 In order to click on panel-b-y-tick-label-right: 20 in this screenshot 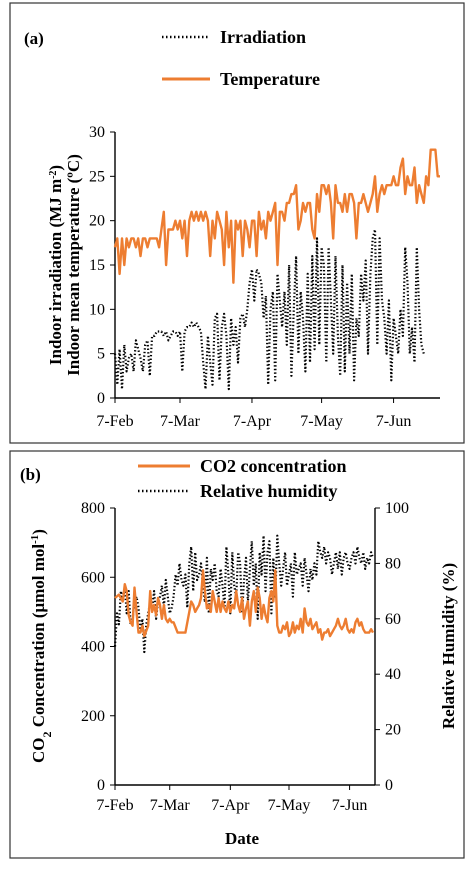, I will do `click(393, 730)`.